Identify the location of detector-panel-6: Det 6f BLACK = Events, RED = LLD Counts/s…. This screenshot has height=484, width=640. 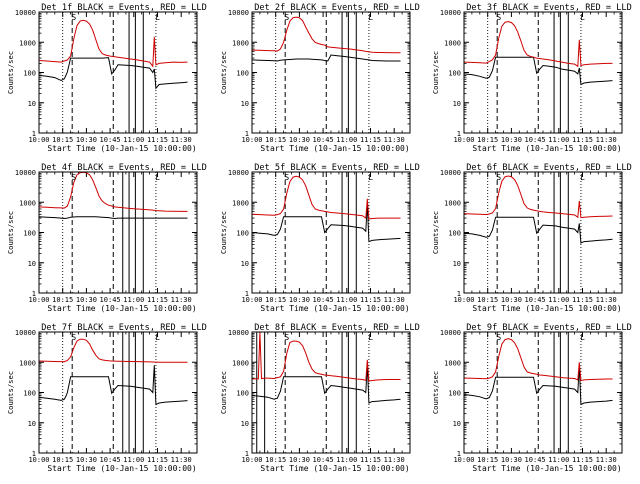
(531, 238).